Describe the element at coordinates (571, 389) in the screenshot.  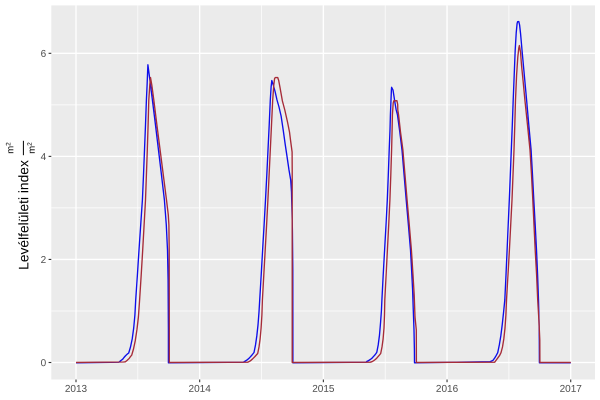
I see `svg-text: 2017` at that location.